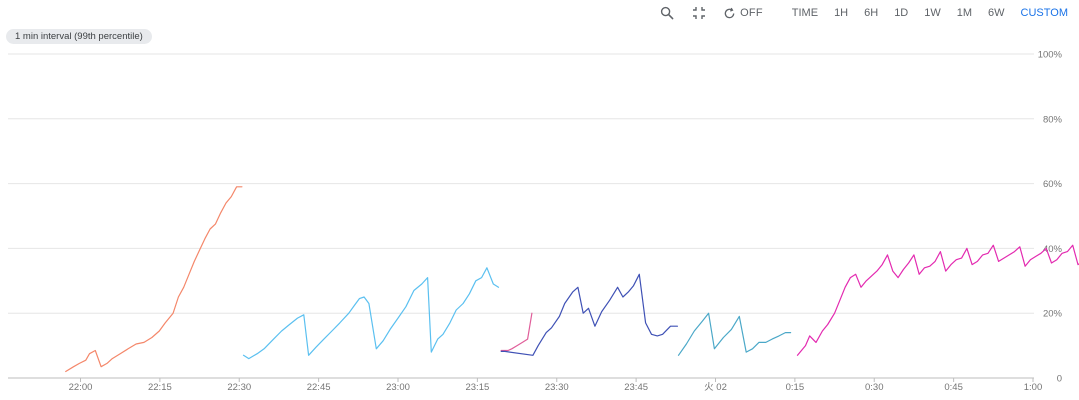 This screenshot has width=1079, height=400. What do you see at coordinates (79, 36) in the screenshot?
I see `interval-chip: 1 min interval (99th percentile)` at bounding box center [79, 36].